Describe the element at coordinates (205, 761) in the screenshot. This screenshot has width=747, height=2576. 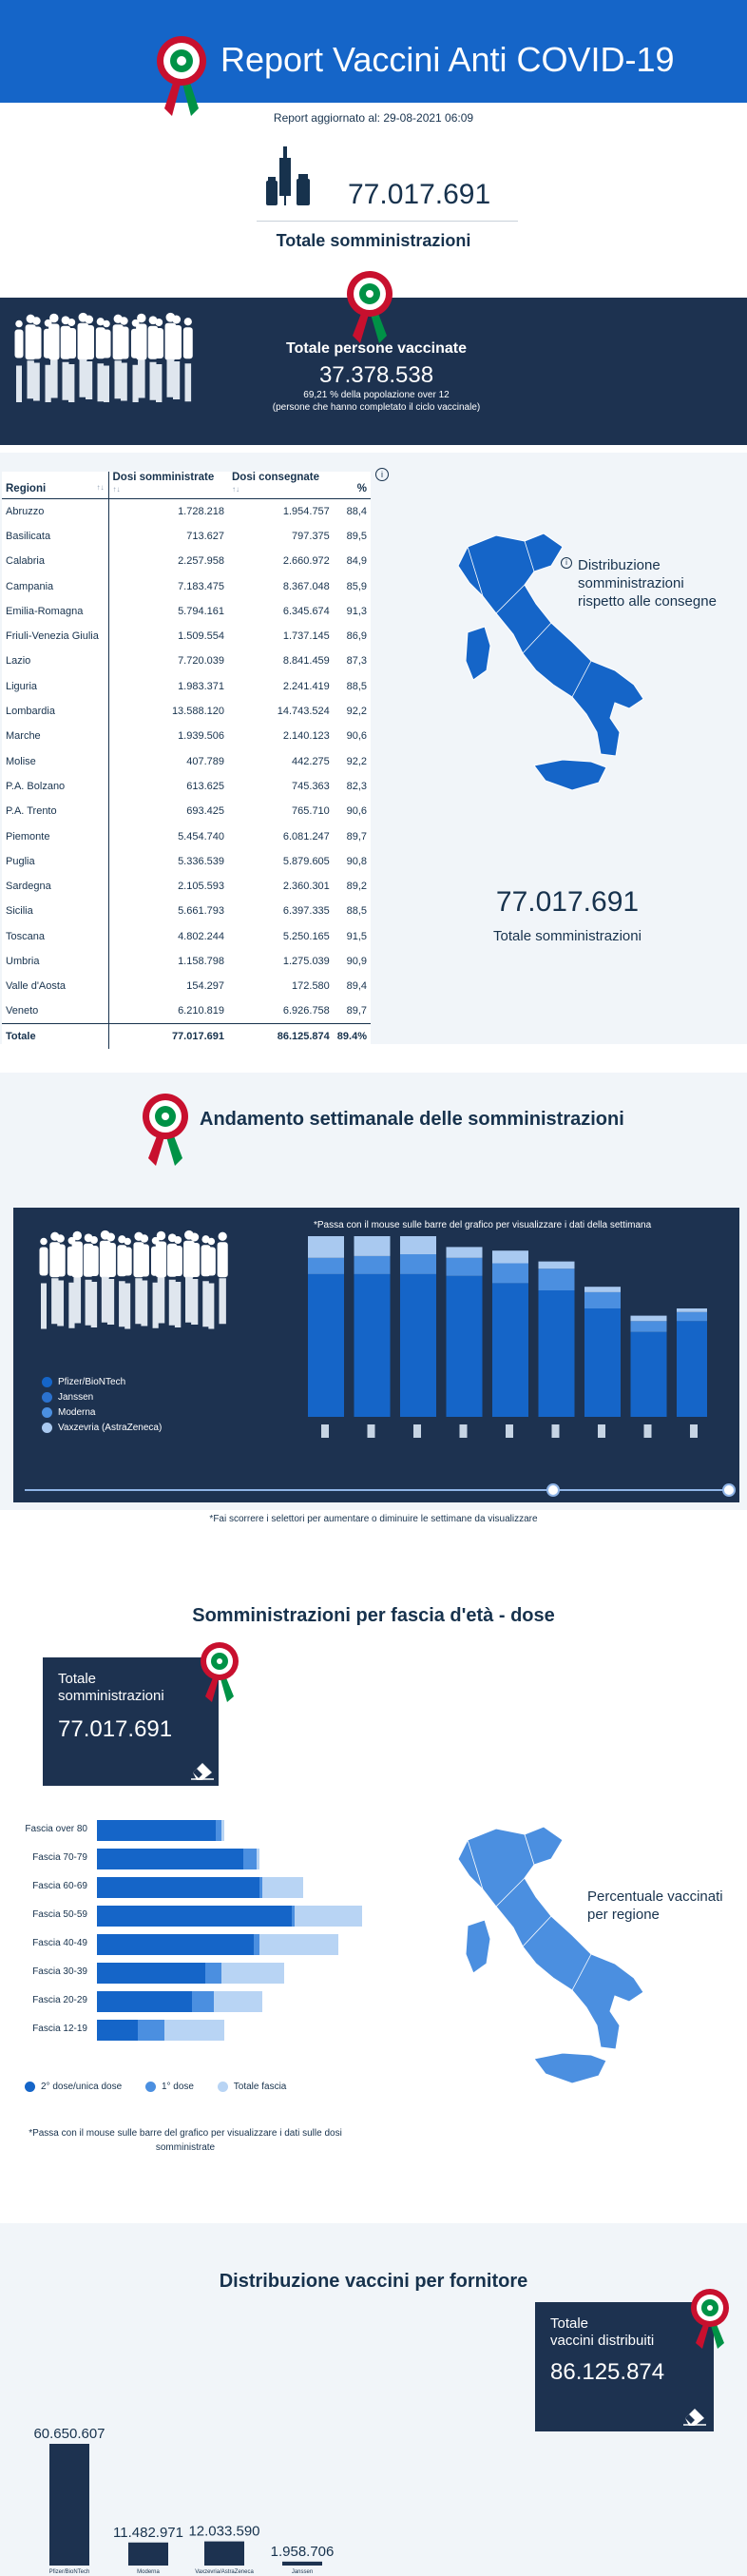
I see `table-cell: 407.789` at that location.